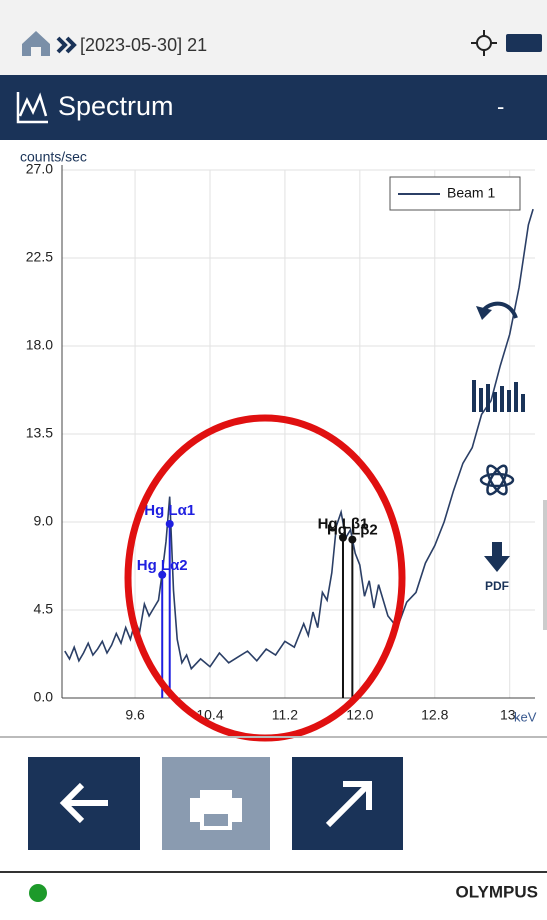 The height and width of the screenshot is (920, 547). What do you see at coordinates (32, 108) in the screenshot?
I see `spectrum-icon` at bounding box center [32, 108].